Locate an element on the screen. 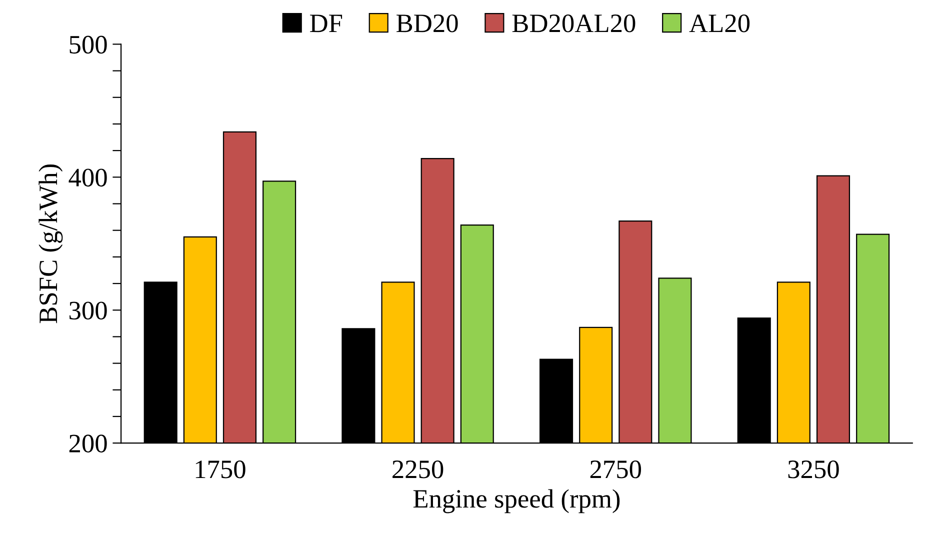 This screenshot has height=539, width=931. y-tick-label: 400 is located at coordinates (87, 177).